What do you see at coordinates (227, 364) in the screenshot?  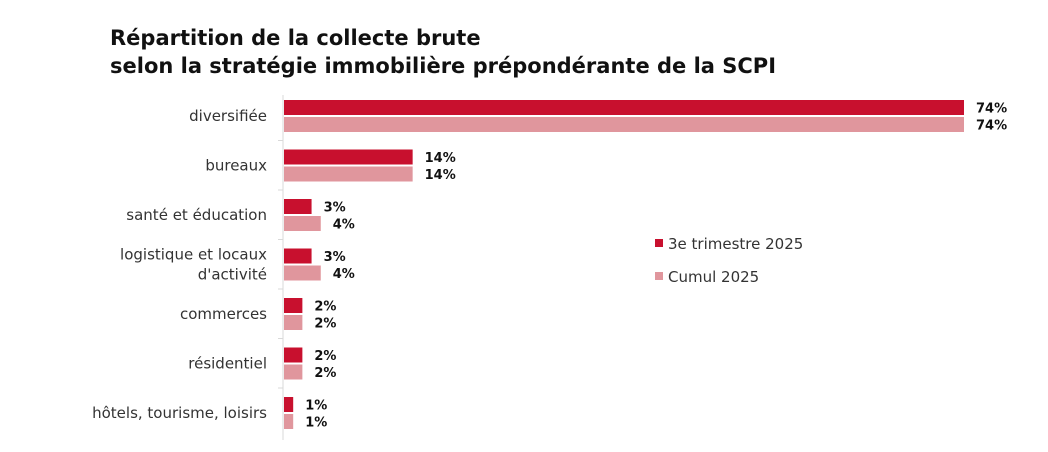 I see `category-label: résidentiel` at bounding box center [227, 364].